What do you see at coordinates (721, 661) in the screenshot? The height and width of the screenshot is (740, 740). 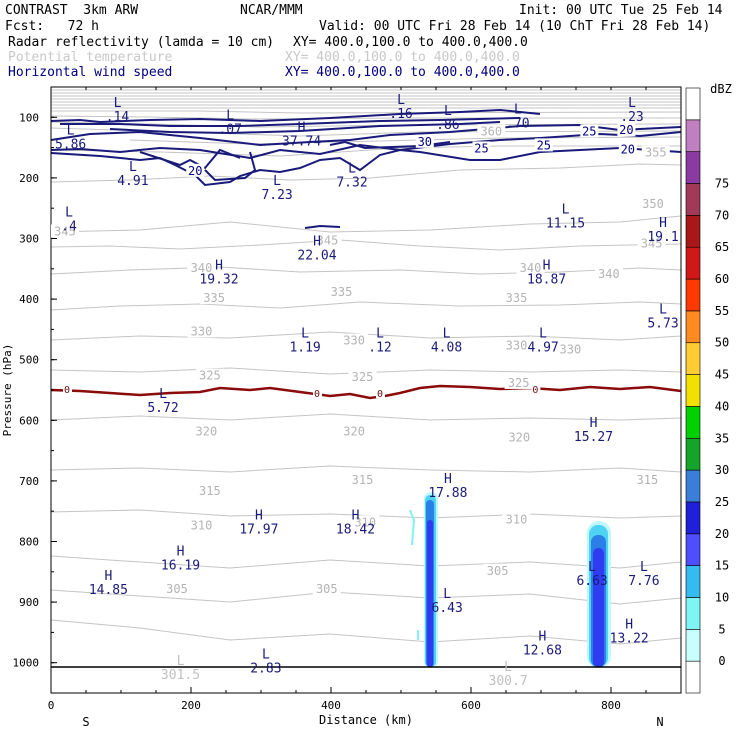 I see `colorbar-level: 0` at bounding box center [721, 661].